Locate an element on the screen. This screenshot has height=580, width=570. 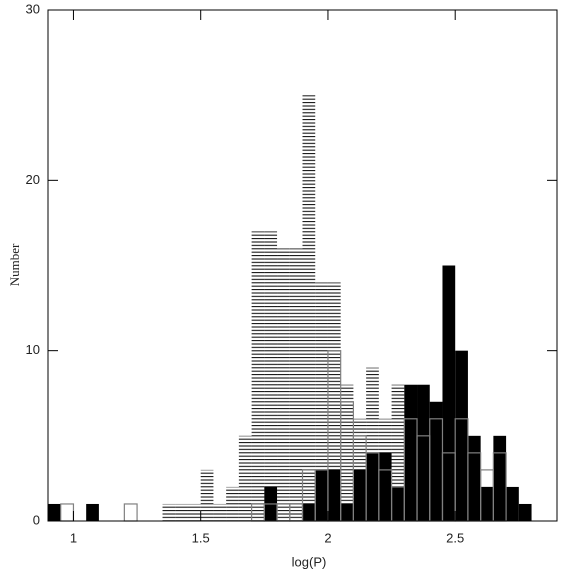
x-axis-label: log(P) is located at coordinates (309, 561).